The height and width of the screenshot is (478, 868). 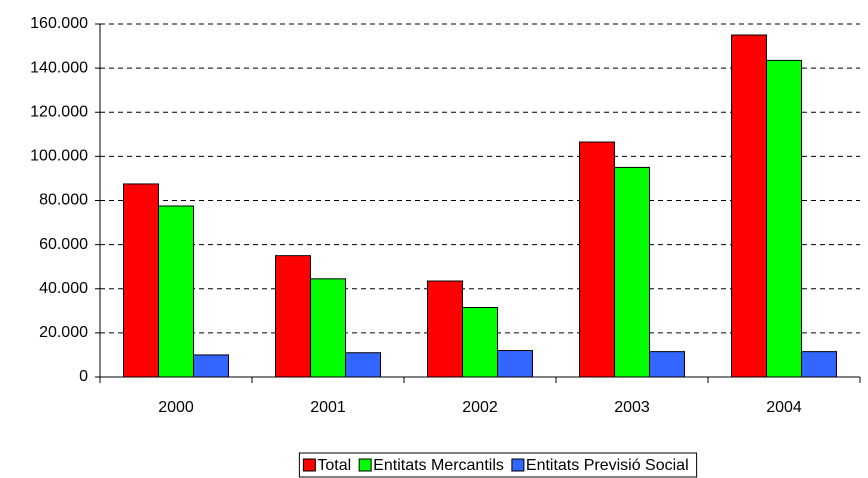 What do you see at coordinates (59, 156) in the screenshot?
I see `y-tick-label: 100.000` at bounding box center [59, 156].